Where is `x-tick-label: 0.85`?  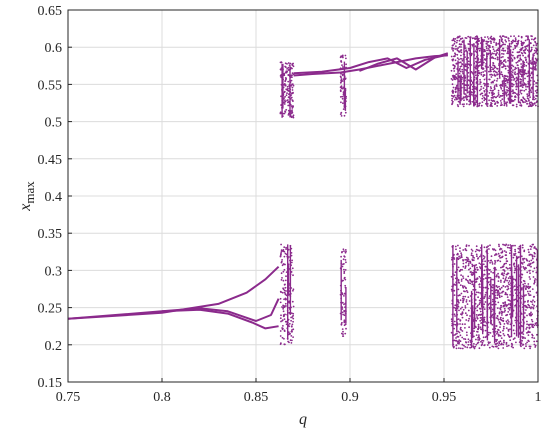
x-tick-label: 0.85 is located at coordinates (256, 397).